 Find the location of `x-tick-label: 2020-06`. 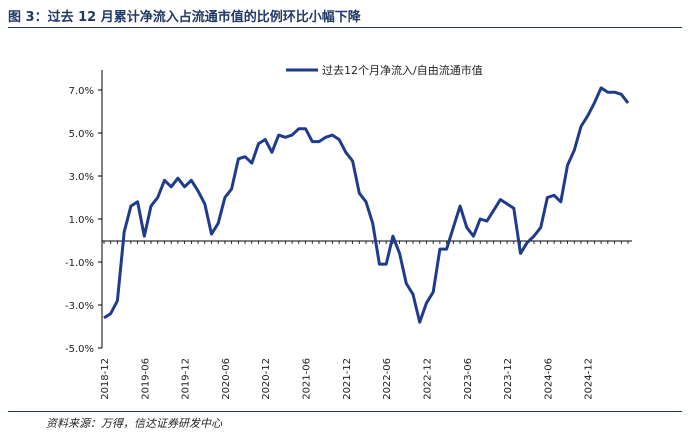

x-tick-label: 2020-06 is located at coordinates (226, 379).